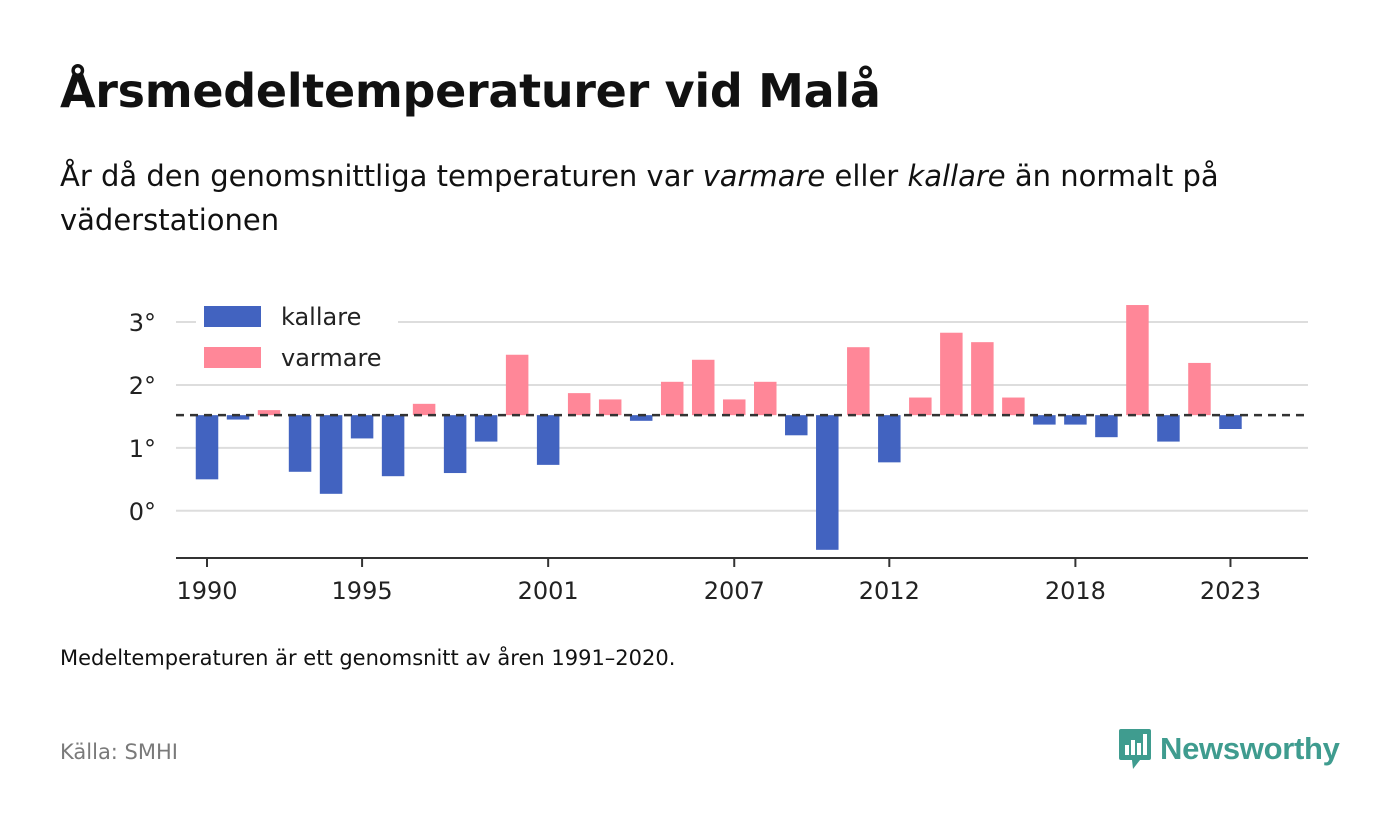 The image size is (1400, 831). I want to click on legend-label-kallare: kallare, so click(321, 317).